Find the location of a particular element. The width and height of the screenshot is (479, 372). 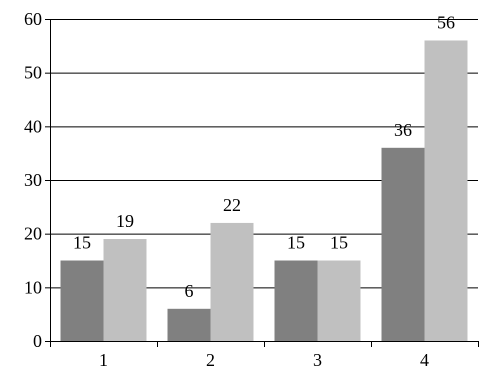

y-tick-labels: 0 10 20 30 40 50 60 is located at coordinates (33, 180).